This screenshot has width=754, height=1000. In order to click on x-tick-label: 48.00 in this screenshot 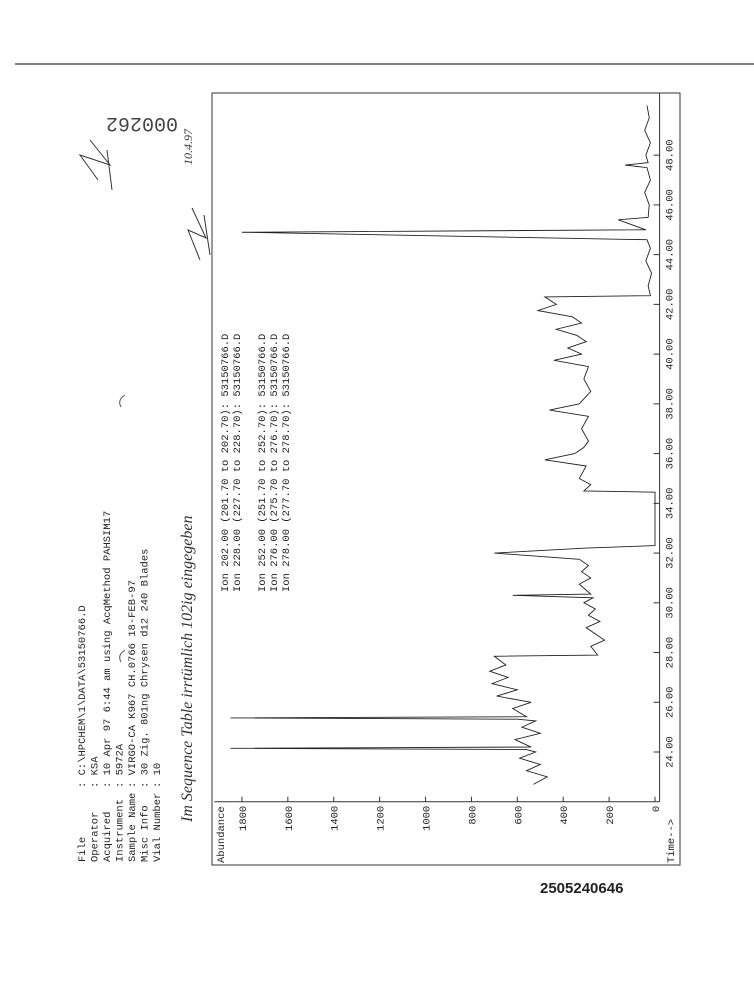, I will do `click(671, 155)`.